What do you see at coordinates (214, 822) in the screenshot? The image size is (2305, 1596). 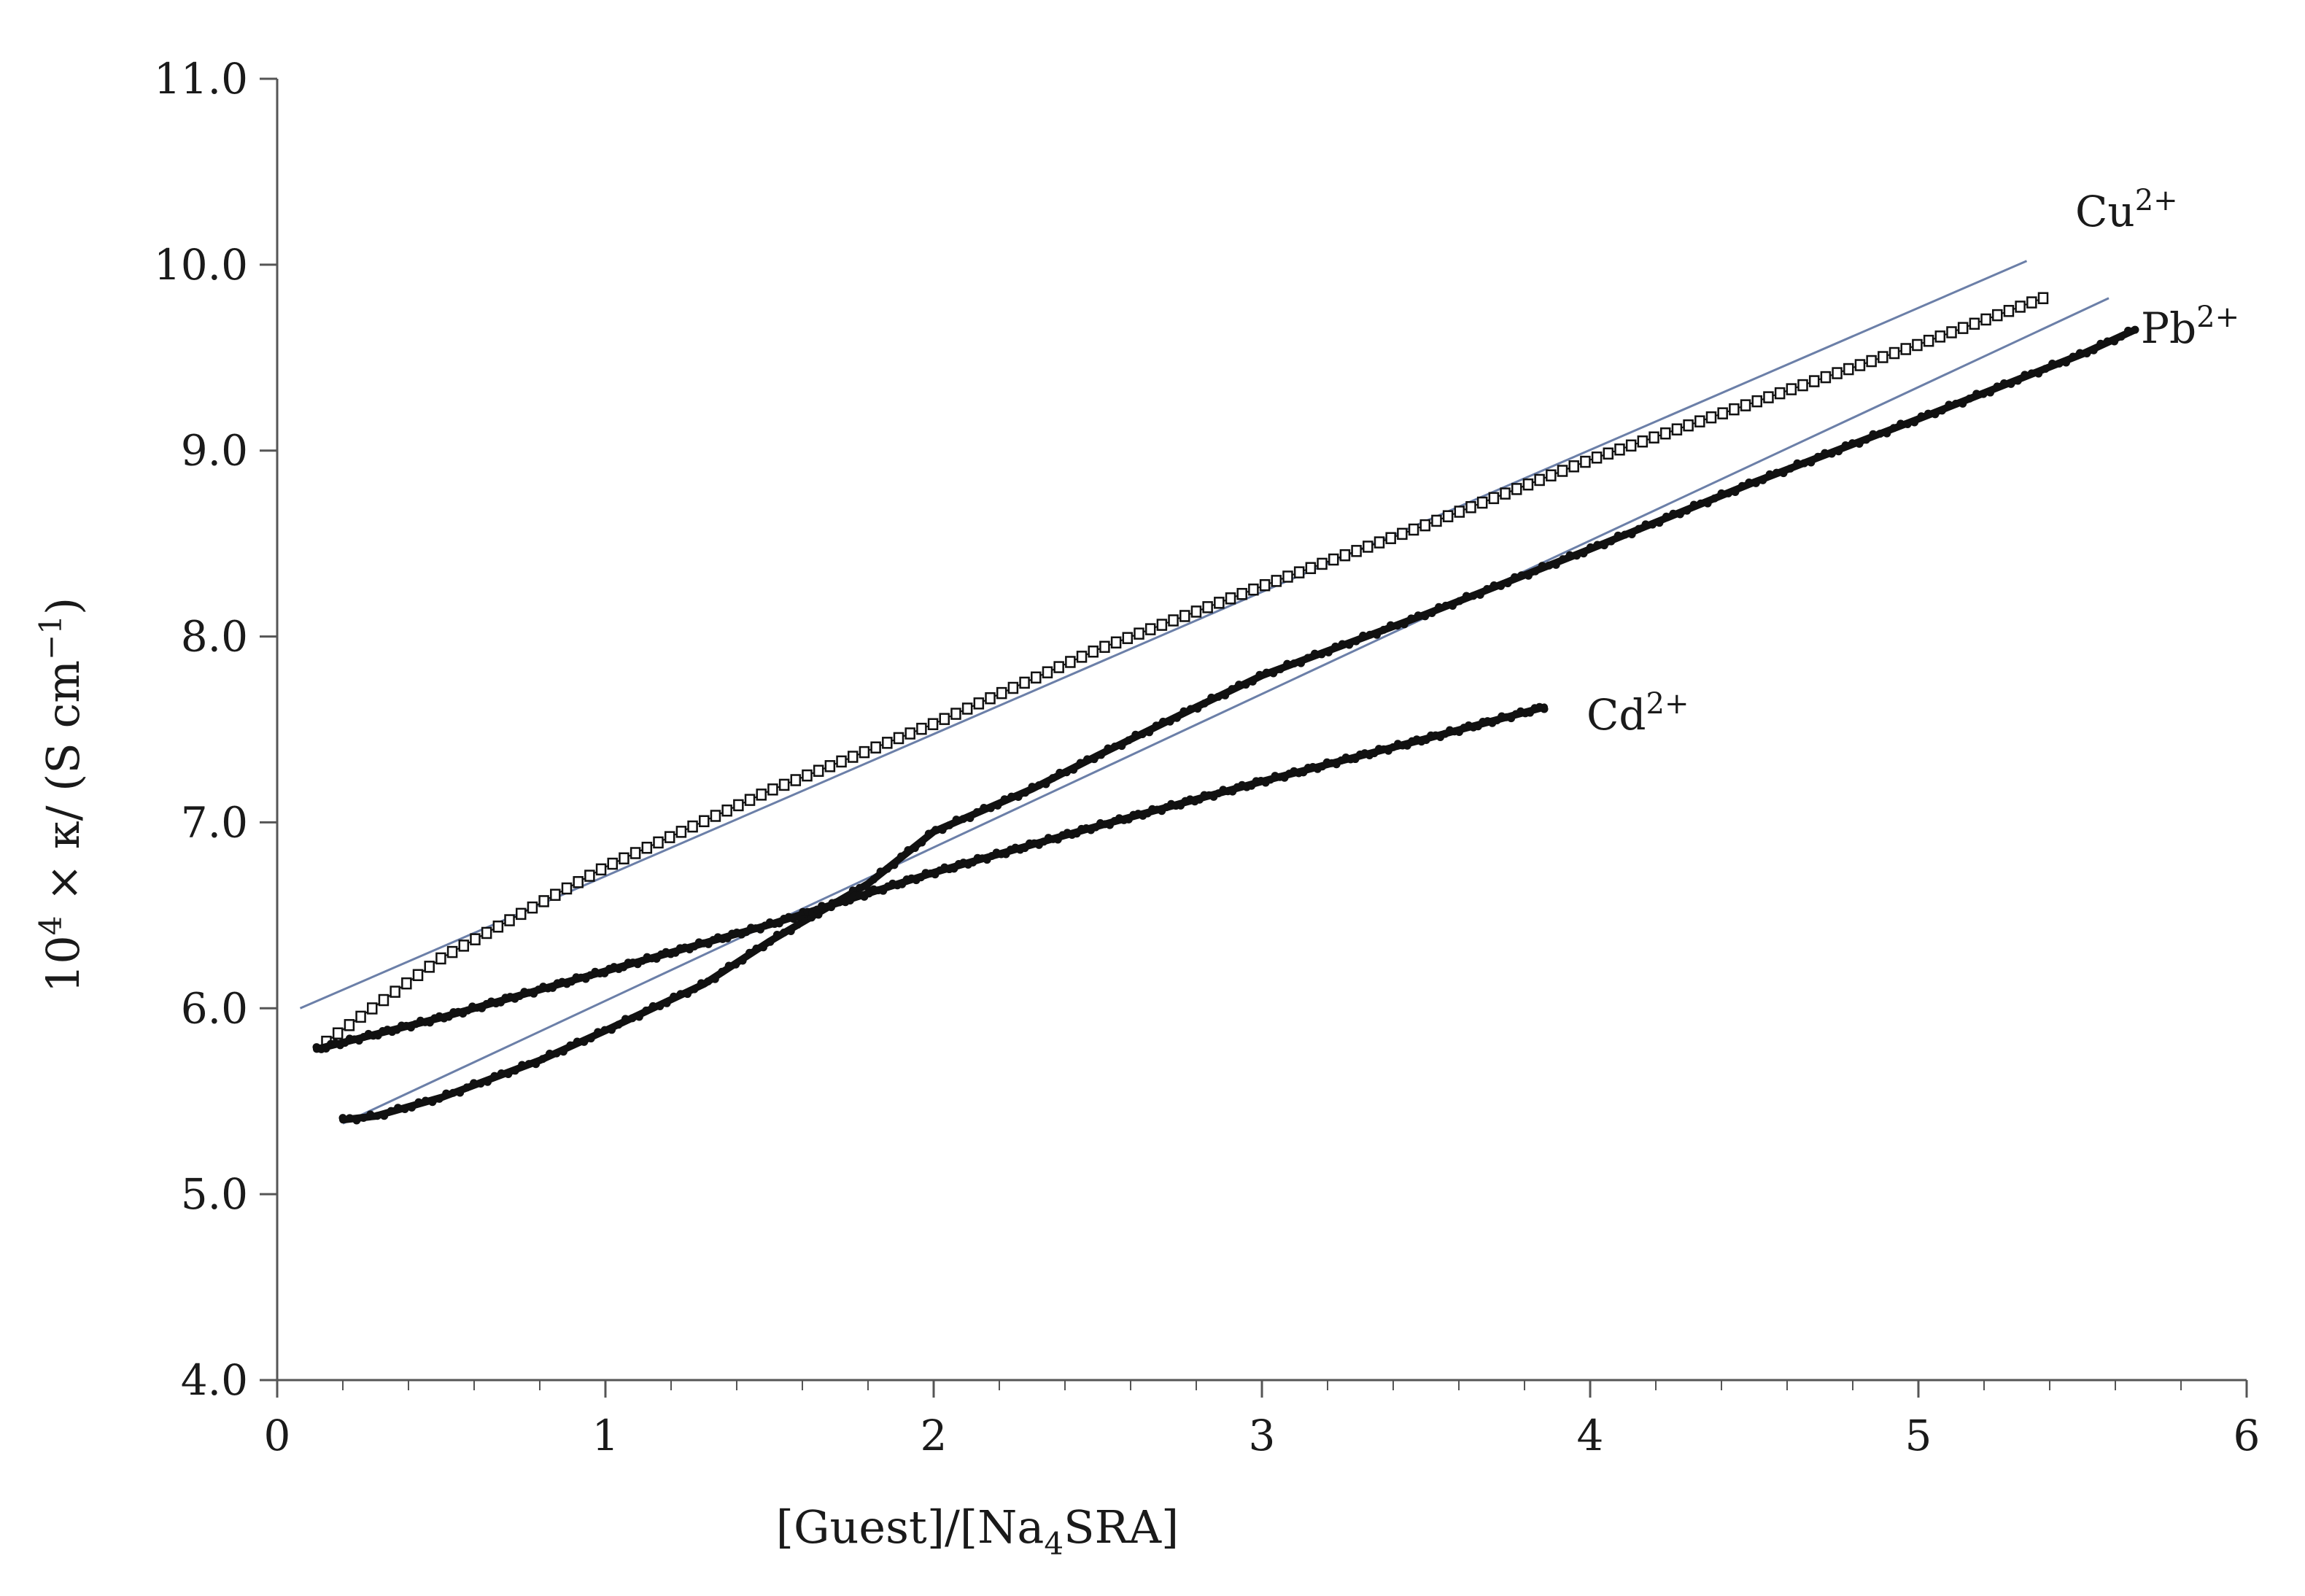 I see `y-tick-label: 7.0` at bounding box center [214, 822].